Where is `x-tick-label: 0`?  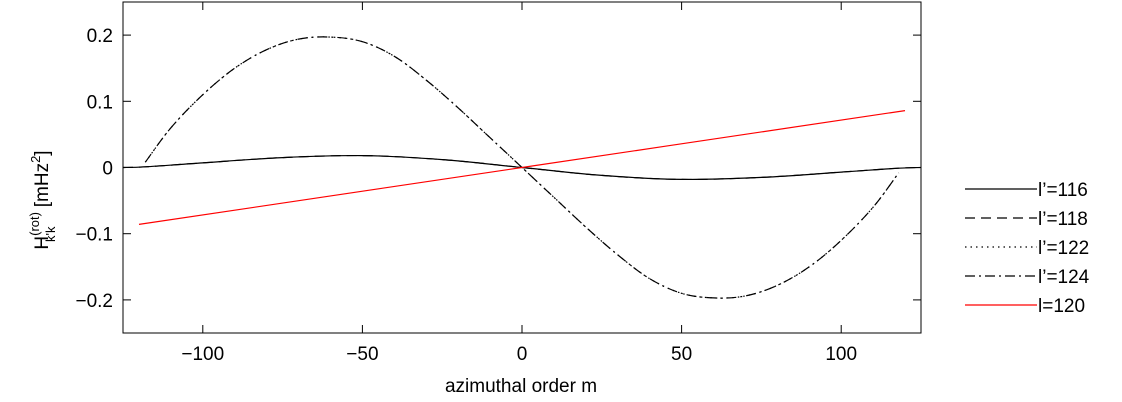
x-tick-label: 0 is located at coordinates (522, 354).